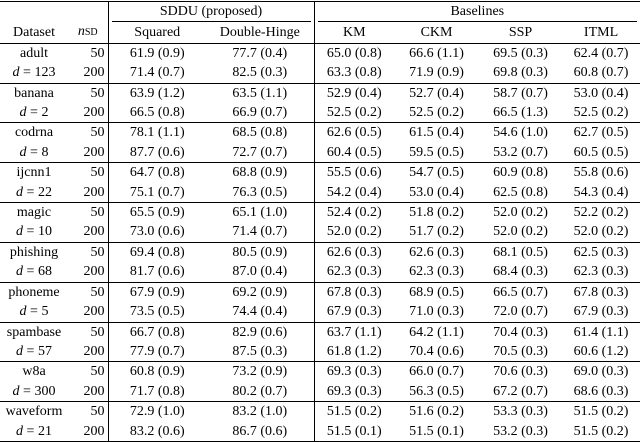 The image size is (640, 442). I want to click on result-cell: 55.8 (0.6), so click(601, 172).